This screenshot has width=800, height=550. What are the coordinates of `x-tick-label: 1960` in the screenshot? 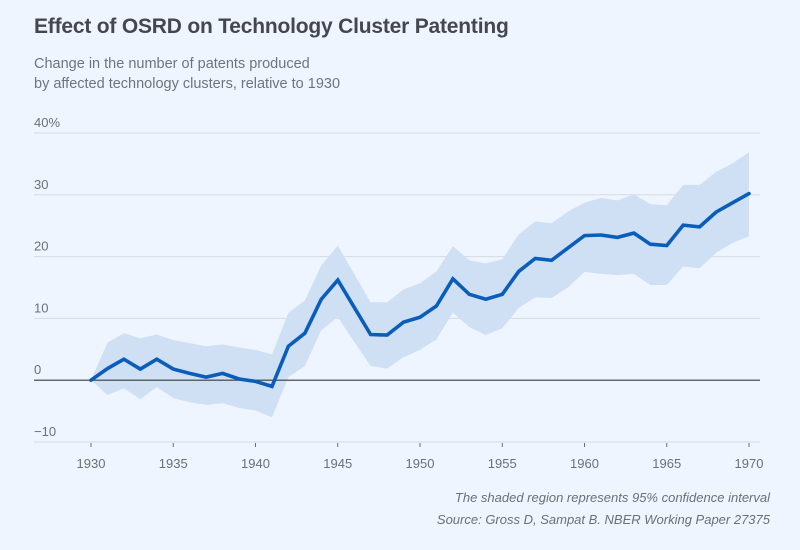 It's located at (584, 463).